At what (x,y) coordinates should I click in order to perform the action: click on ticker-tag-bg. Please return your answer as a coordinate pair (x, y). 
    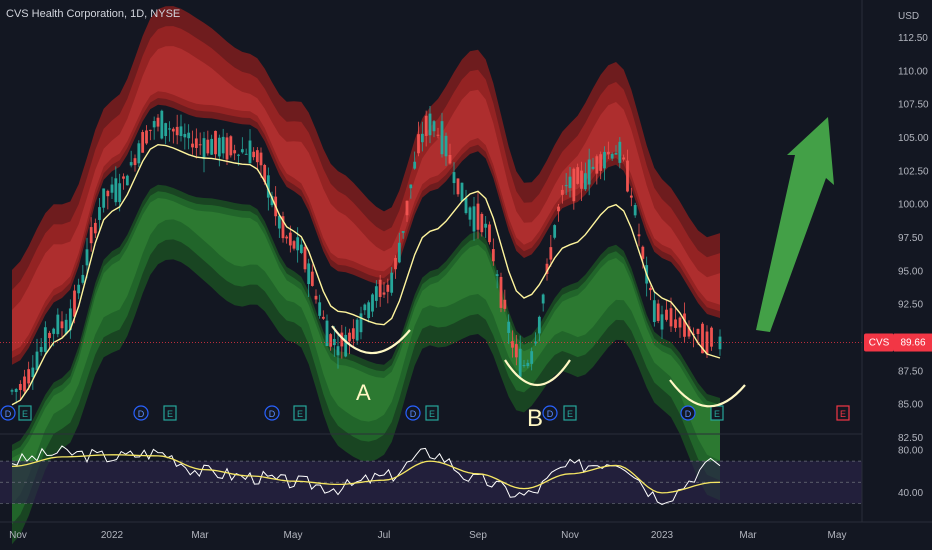
    Looking at the image, I should click on (879, 342).